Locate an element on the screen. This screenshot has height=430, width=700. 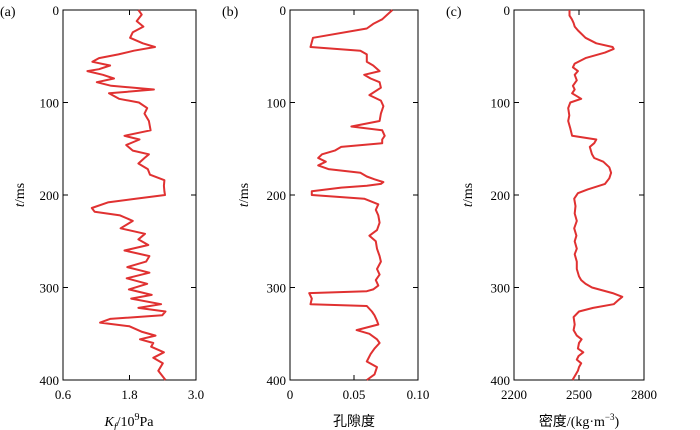
series-line-porosity is located at coordinates (351, 195).